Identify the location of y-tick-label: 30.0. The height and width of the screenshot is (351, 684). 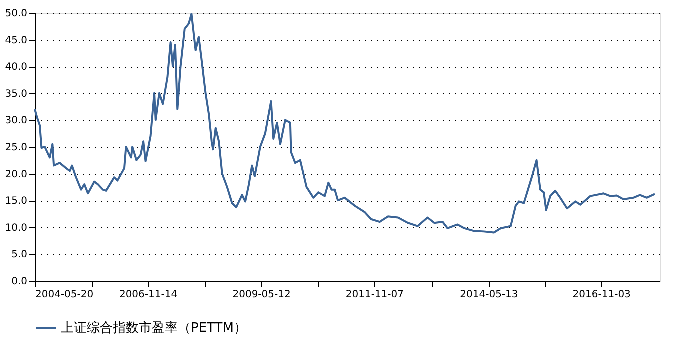
(16, 121).